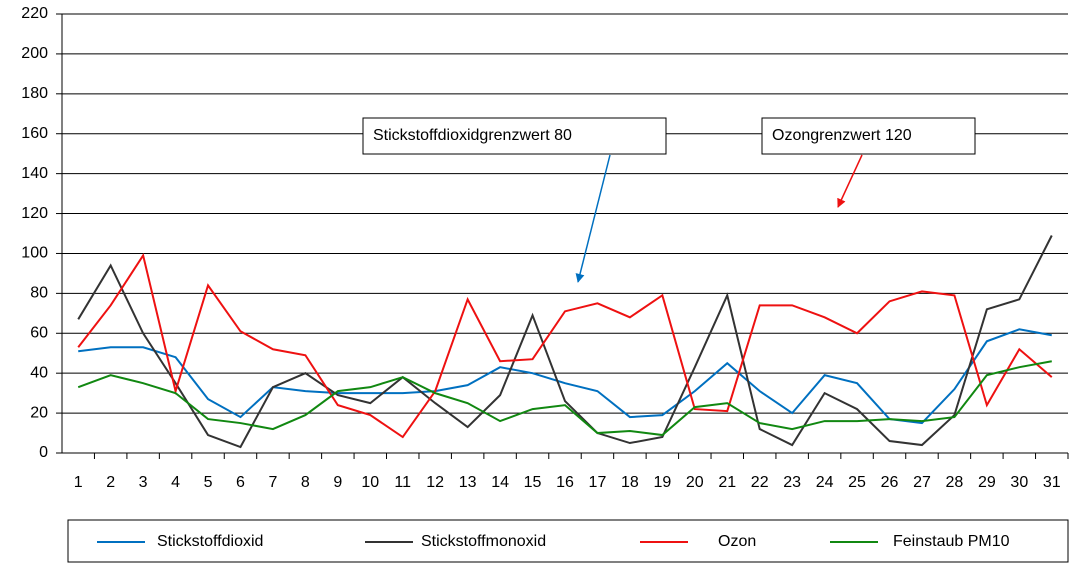  Describe the element at coordinates (272, 482) in the screenshot. I see `x-tick-label: 7` at that location.